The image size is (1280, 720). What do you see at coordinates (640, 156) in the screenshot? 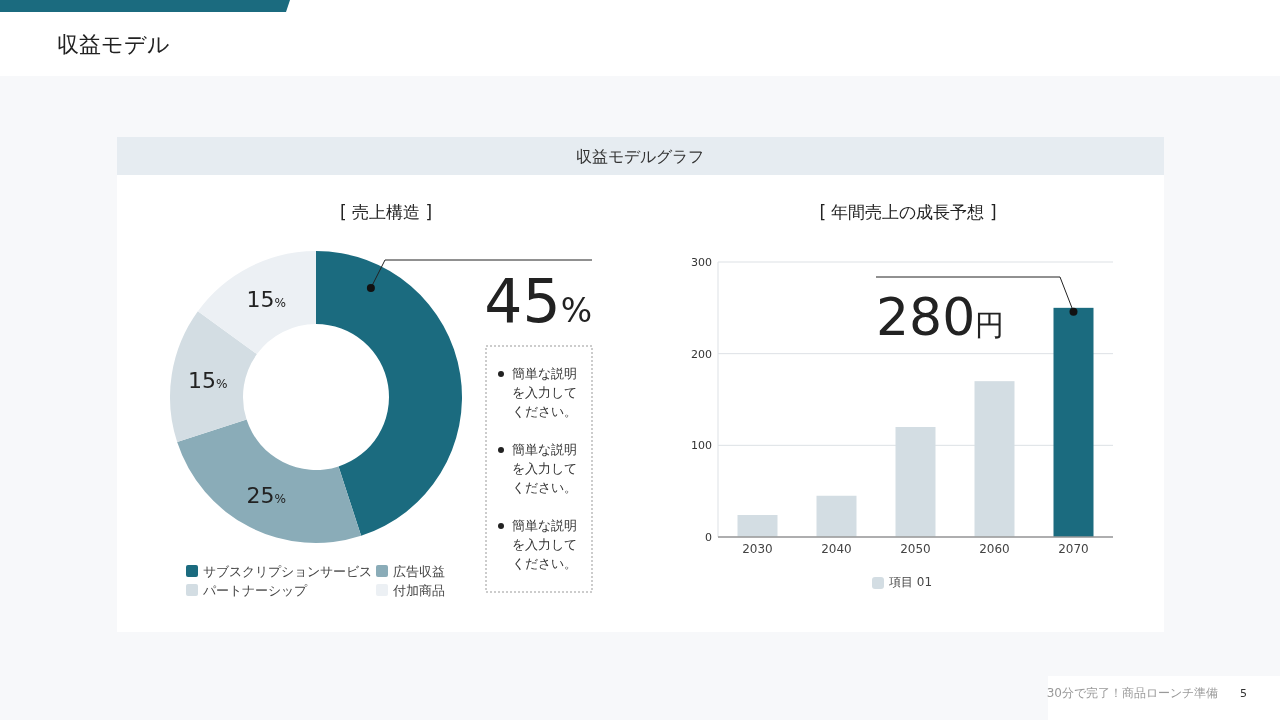
I see `text: 収益モデルグラフ` at bounding box center [640, 156].